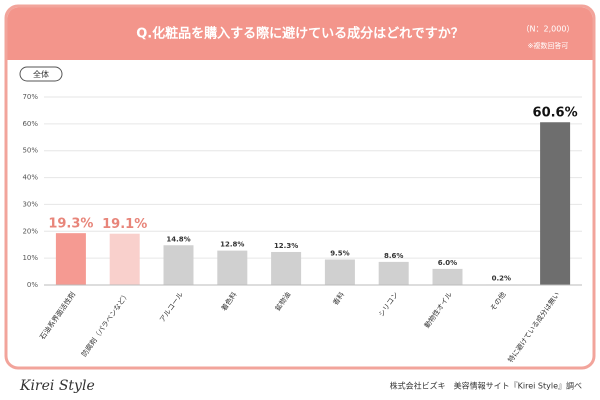 This screenshot has height=400, width=600. I want to click on brand: Kirei Style, so click(57, 386).